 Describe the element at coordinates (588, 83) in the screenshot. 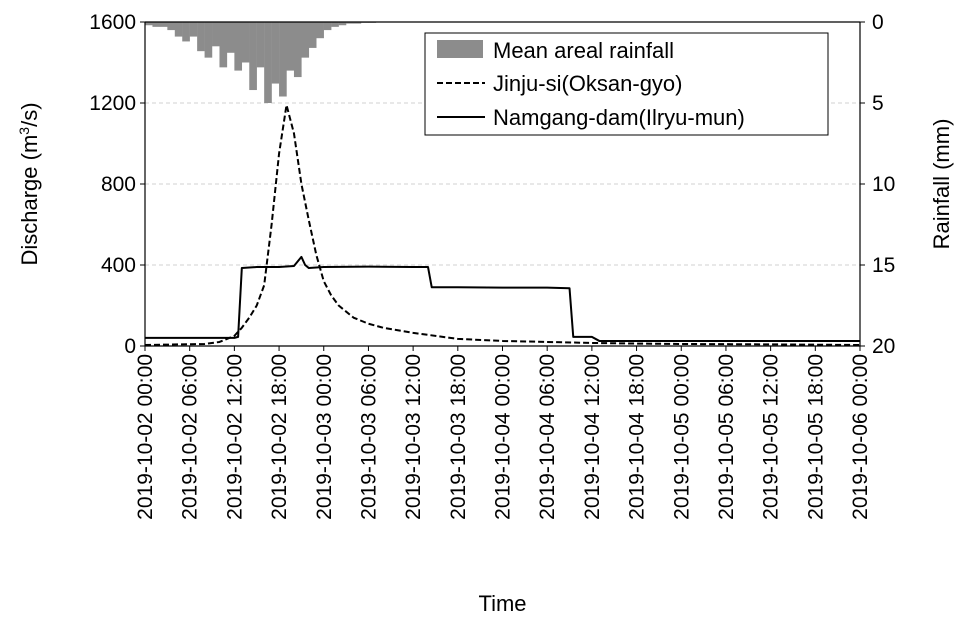

I see `legend-label: Jinju-si(Oksan-gyo)` at that location.